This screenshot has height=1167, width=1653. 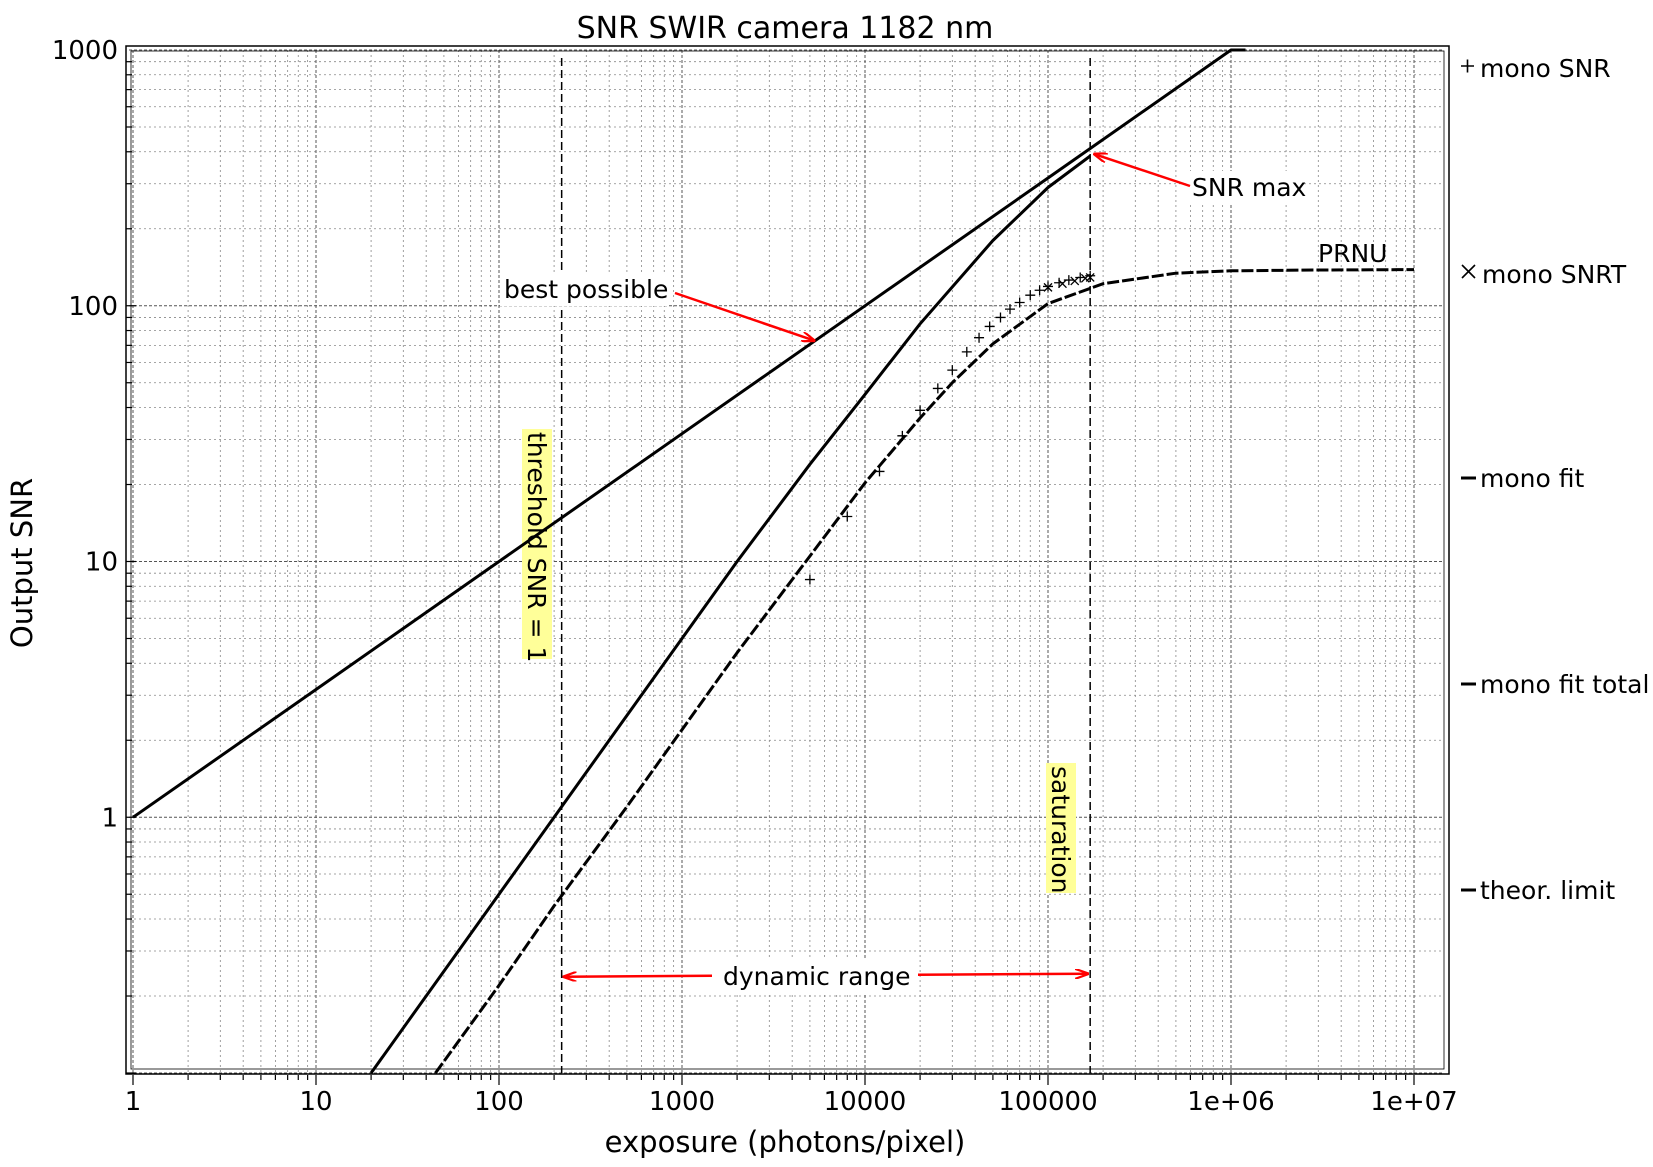 What do you see at coordinates (93, 307) in the screenshot?
I see `y-tick-label: 100` at bounding box center [93, 307].